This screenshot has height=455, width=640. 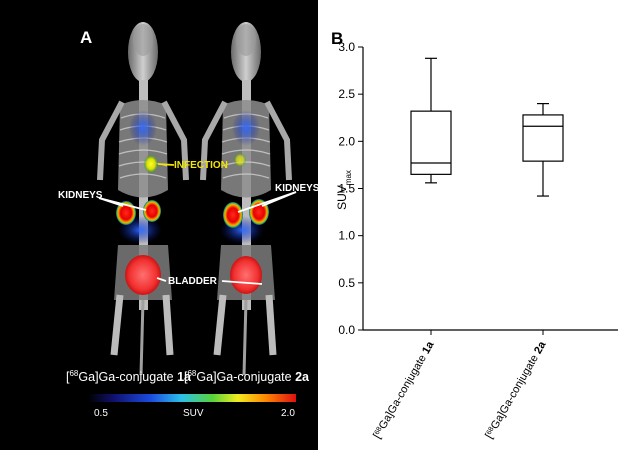 I want to click on x-tick-label-1: [68Ga]Ga-conjugate 1a, so click(x=404, y=390).